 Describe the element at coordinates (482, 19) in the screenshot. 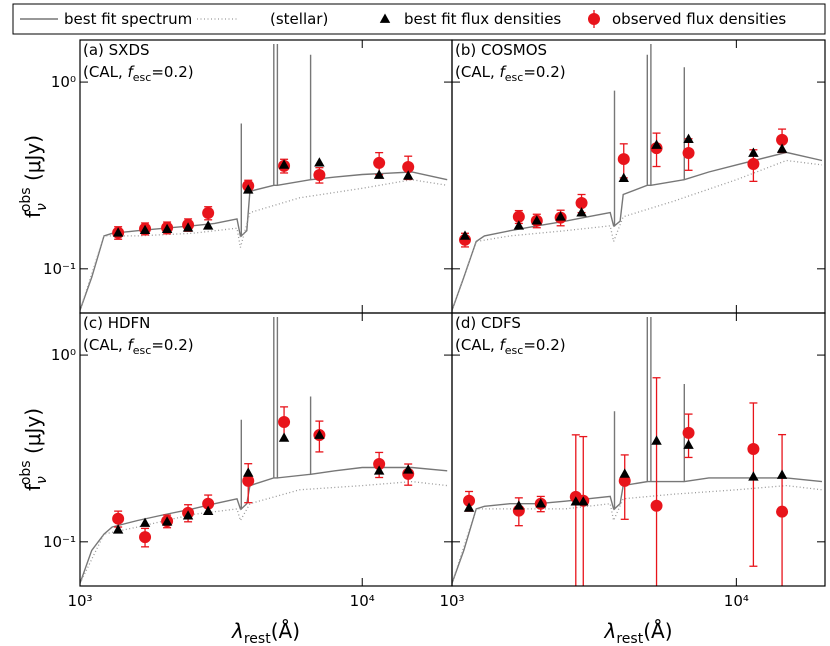

I see `legend-label: best fit flux densities` at that location.